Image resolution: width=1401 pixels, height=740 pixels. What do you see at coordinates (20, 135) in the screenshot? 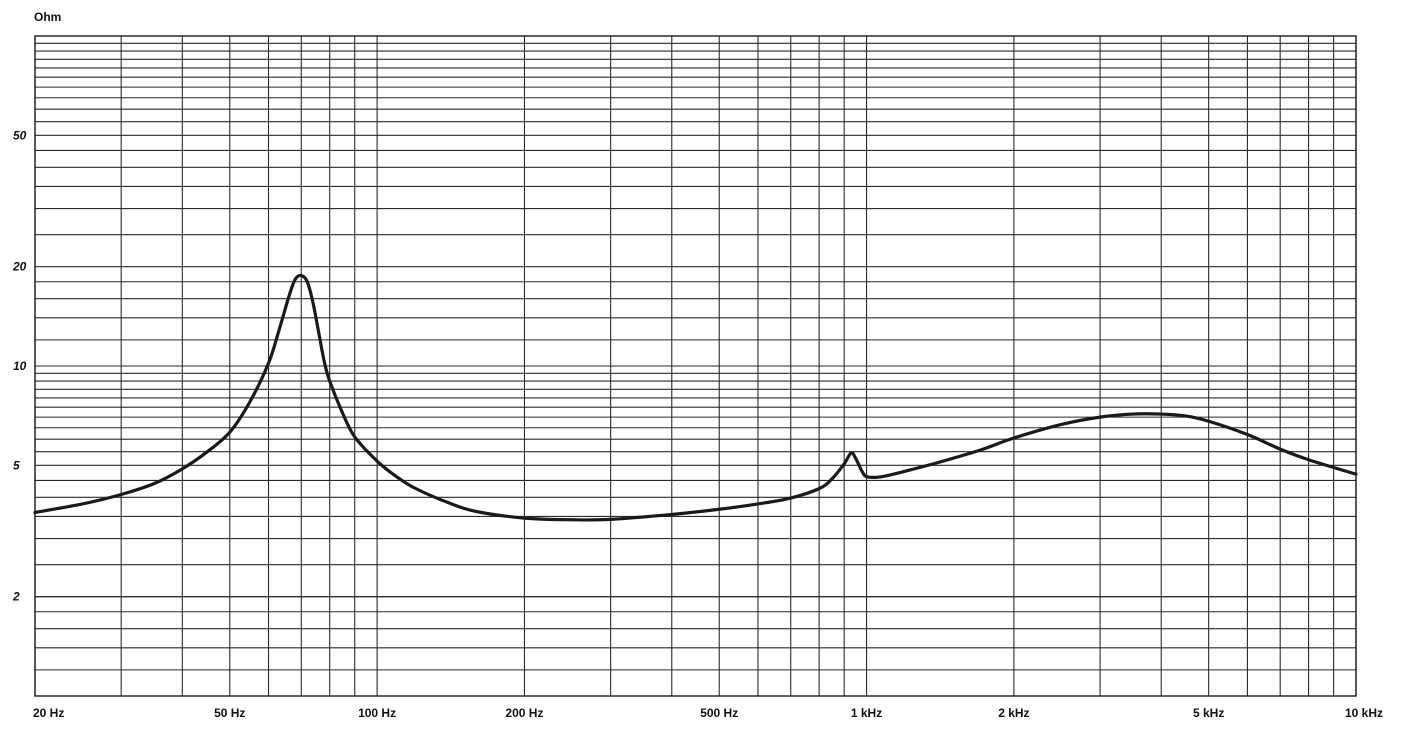
I see `y-tick-label: 50` at bounding box center [20, 135].